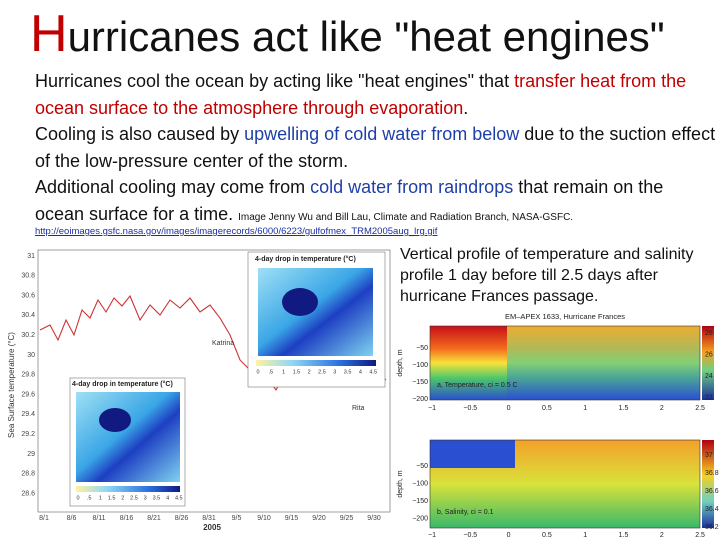 The width and height of the screenshot is (720, 540). I want to click on inset-map-top-water, so click(315, 312).